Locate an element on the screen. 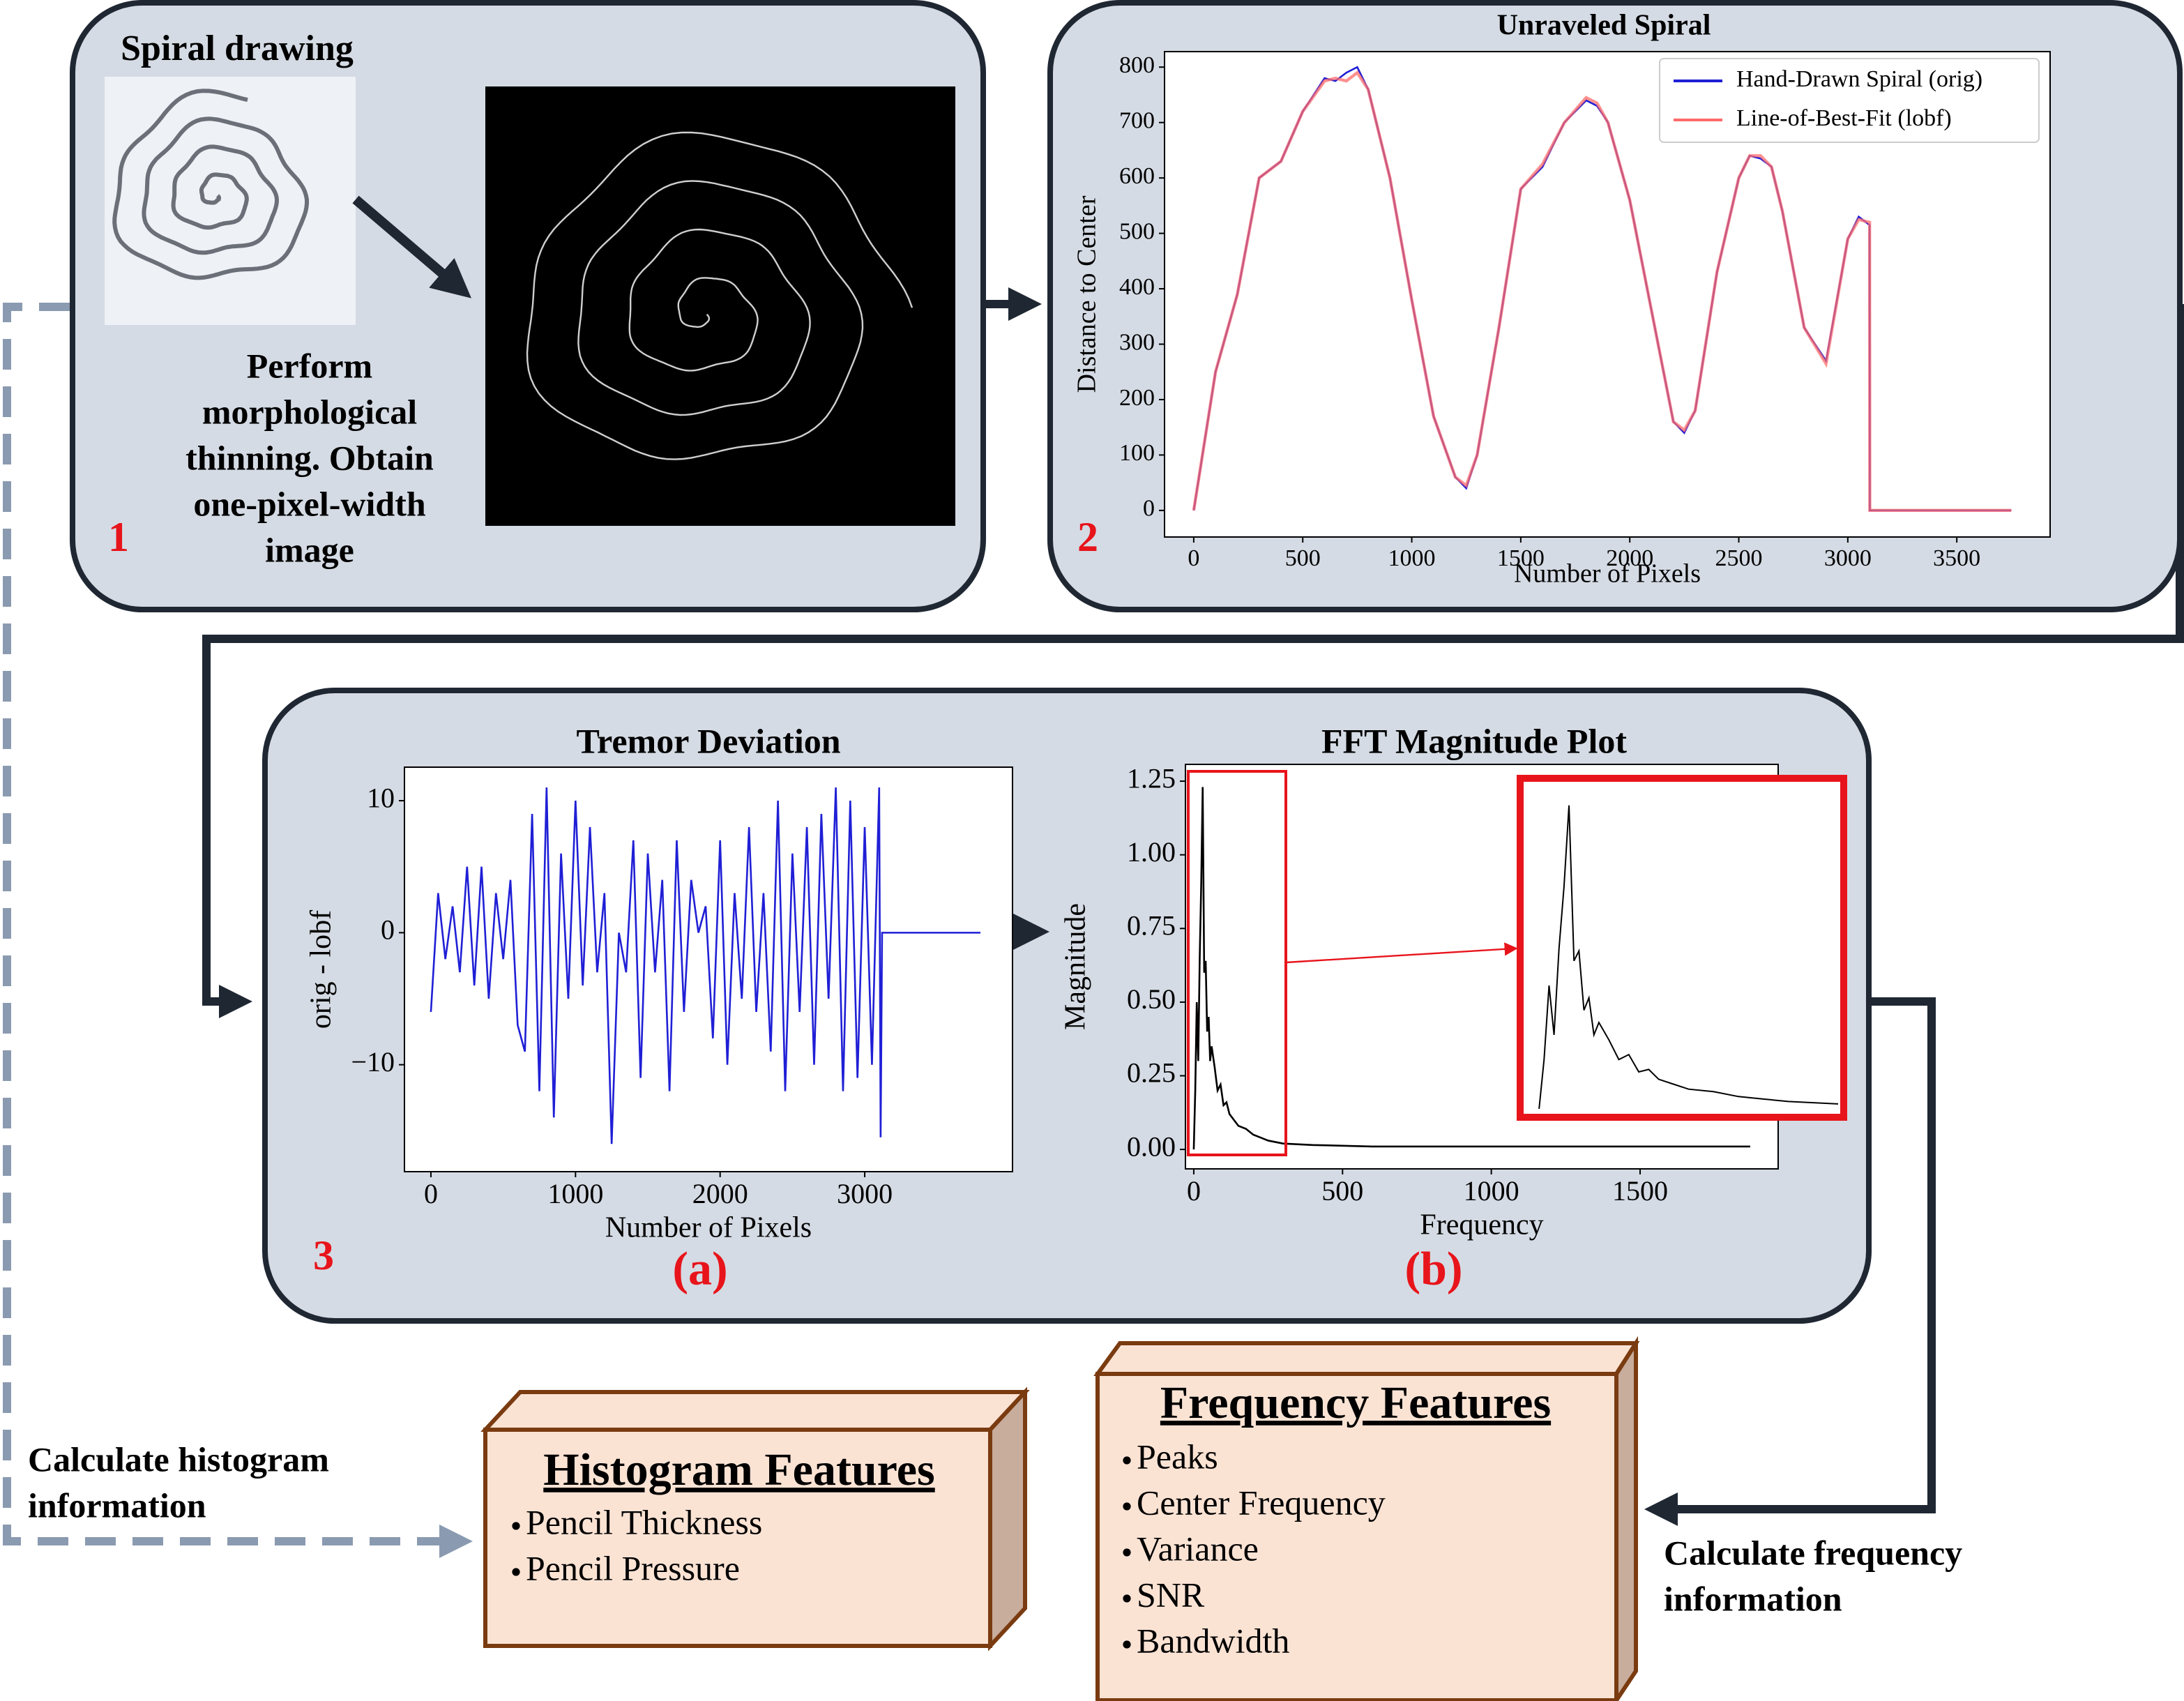 This screenshot has width=2184, height=1701. zoom-inset is located at coordinates (1682, 948).